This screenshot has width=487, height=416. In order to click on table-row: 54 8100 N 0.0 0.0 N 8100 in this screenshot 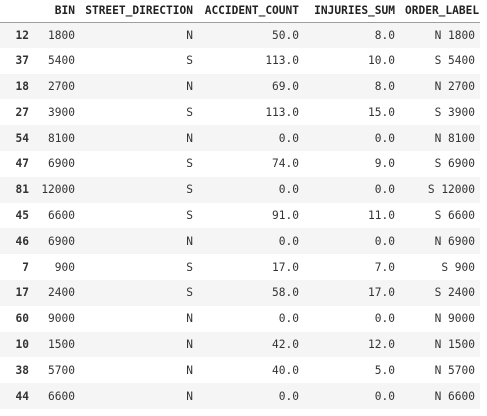, I will do `click(240, 138)`.